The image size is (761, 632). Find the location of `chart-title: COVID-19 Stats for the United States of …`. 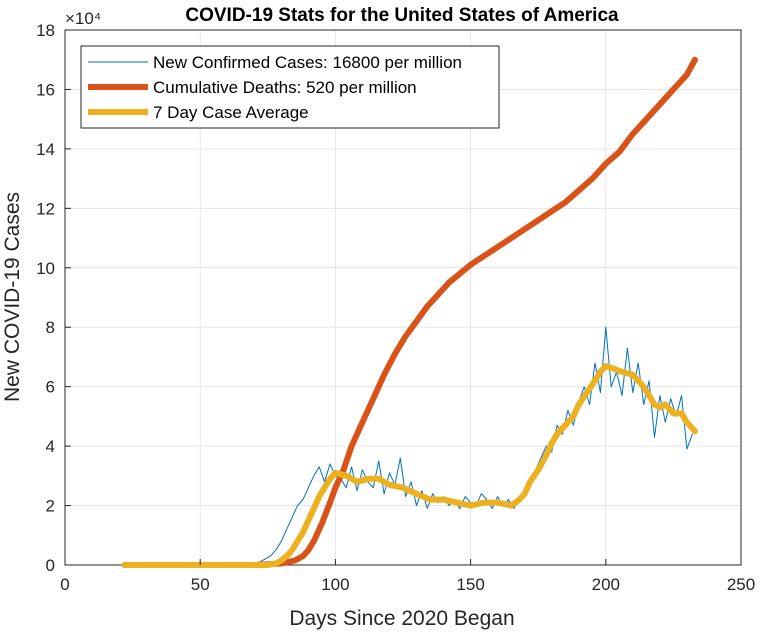

chart-title: COVID-19 Stats for the United States of … is located at coordinates (402, 15).